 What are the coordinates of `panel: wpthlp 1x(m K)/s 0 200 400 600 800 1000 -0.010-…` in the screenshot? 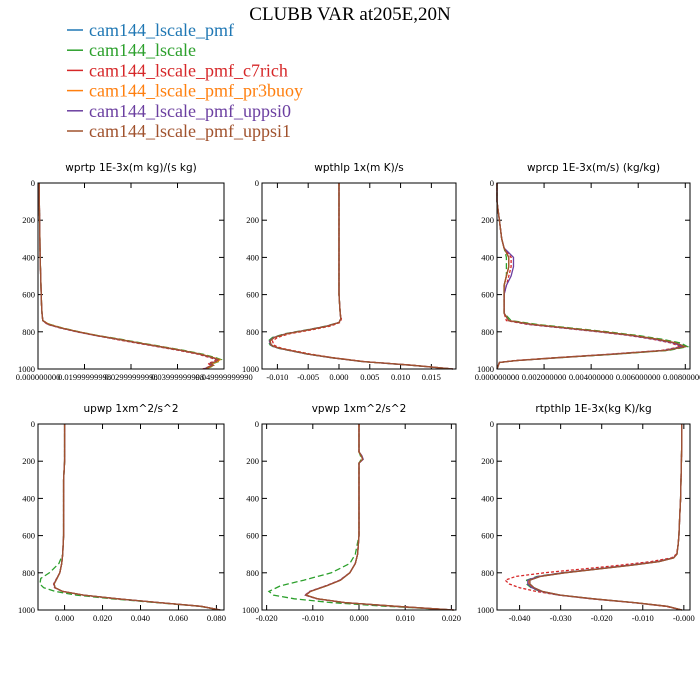 It's located at (349, 272).